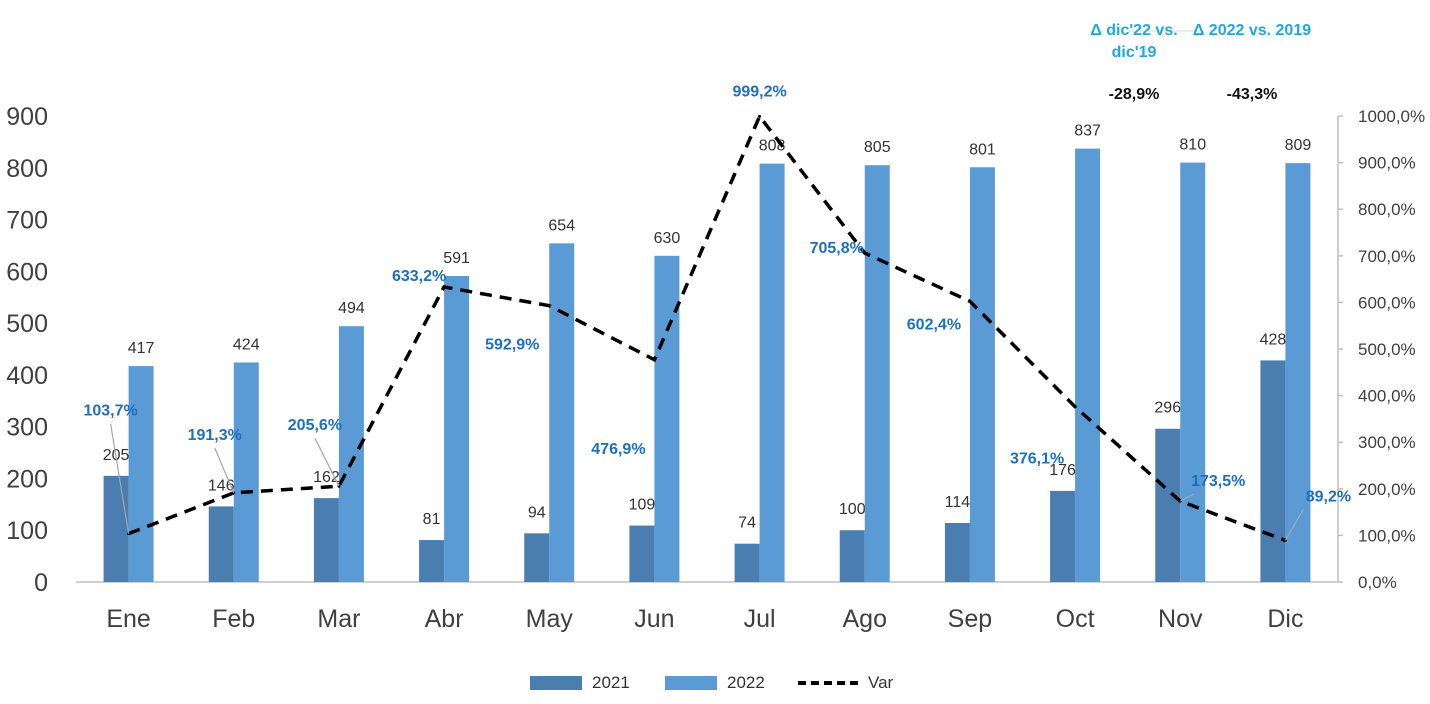  Describe the element at coordinates (419, 276) in the screenshot. I see `var-data-label: 633,2%` at that location.